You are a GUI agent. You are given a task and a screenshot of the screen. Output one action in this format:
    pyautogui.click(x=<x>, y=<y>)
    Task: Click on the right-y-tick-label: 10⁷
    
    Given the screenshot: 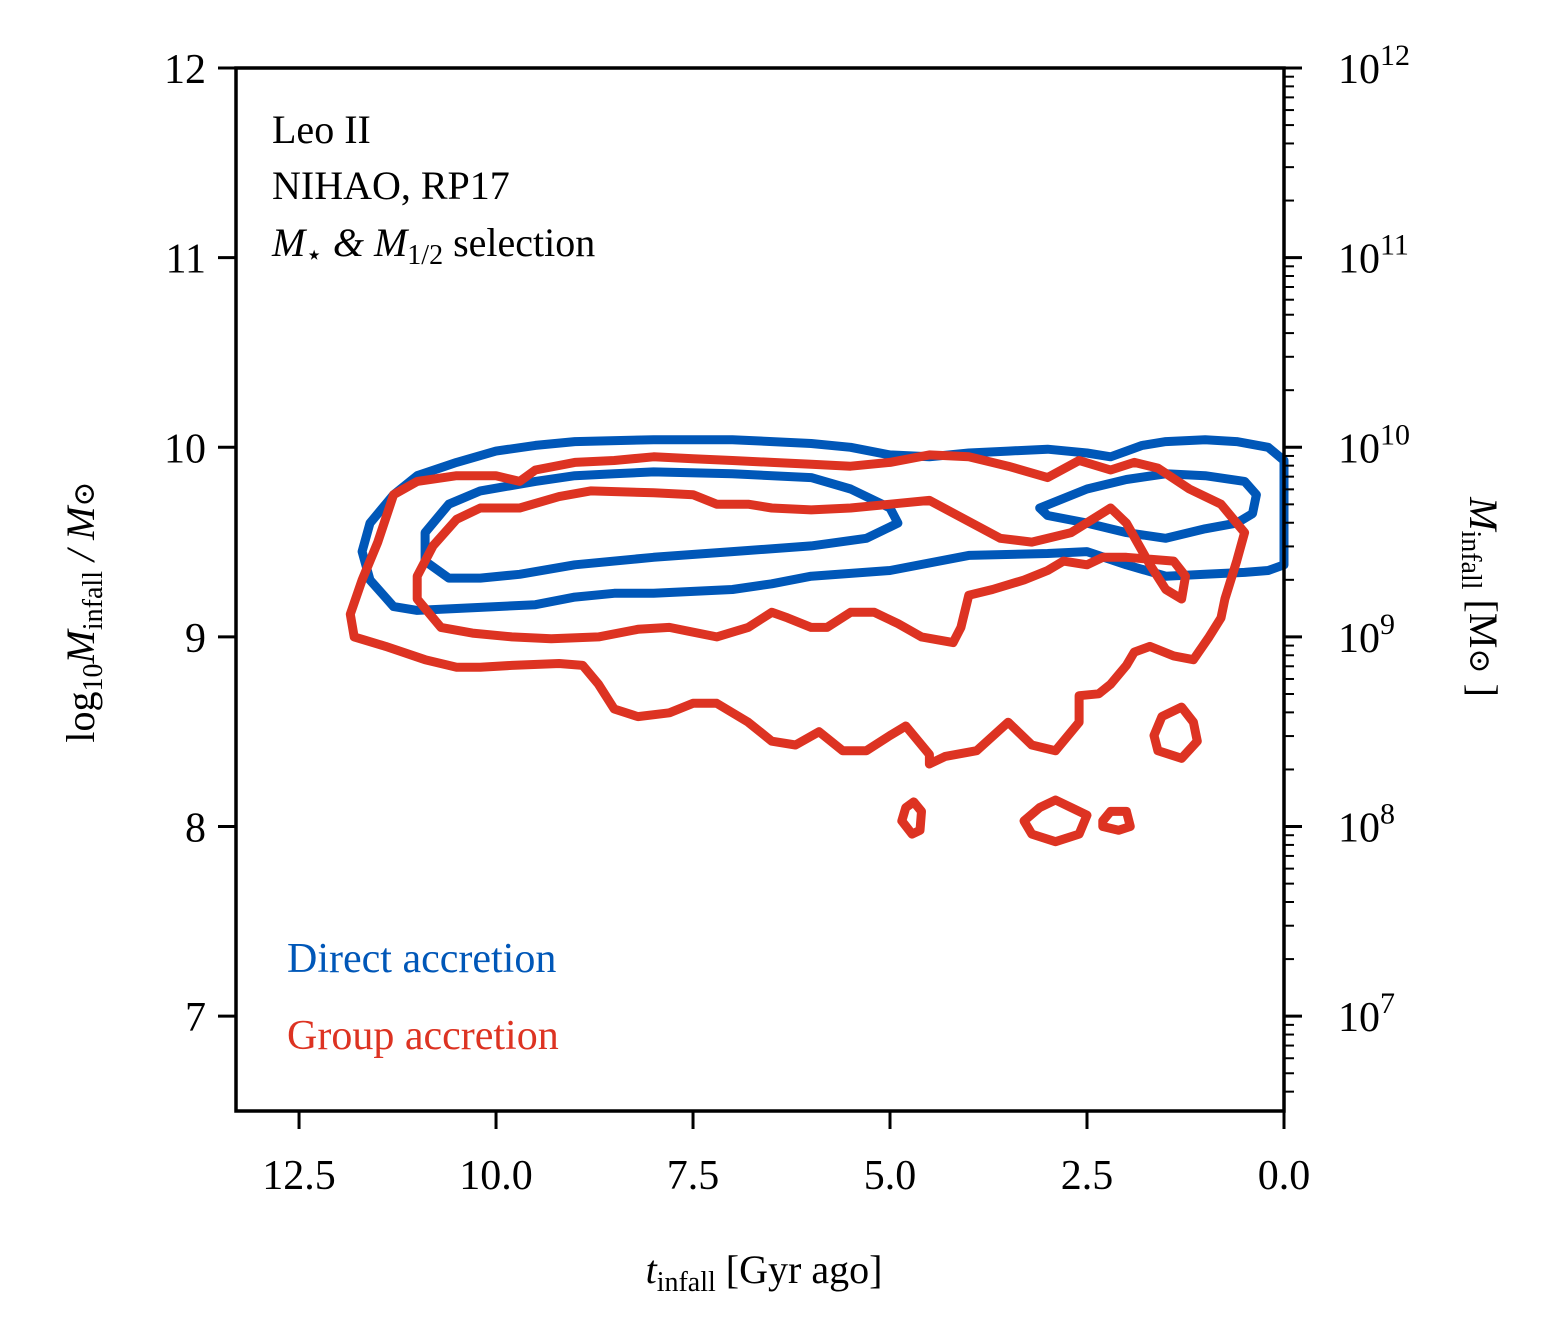 What is the action you would take?
    pyautogui.click(x=1366, y=1014)
    